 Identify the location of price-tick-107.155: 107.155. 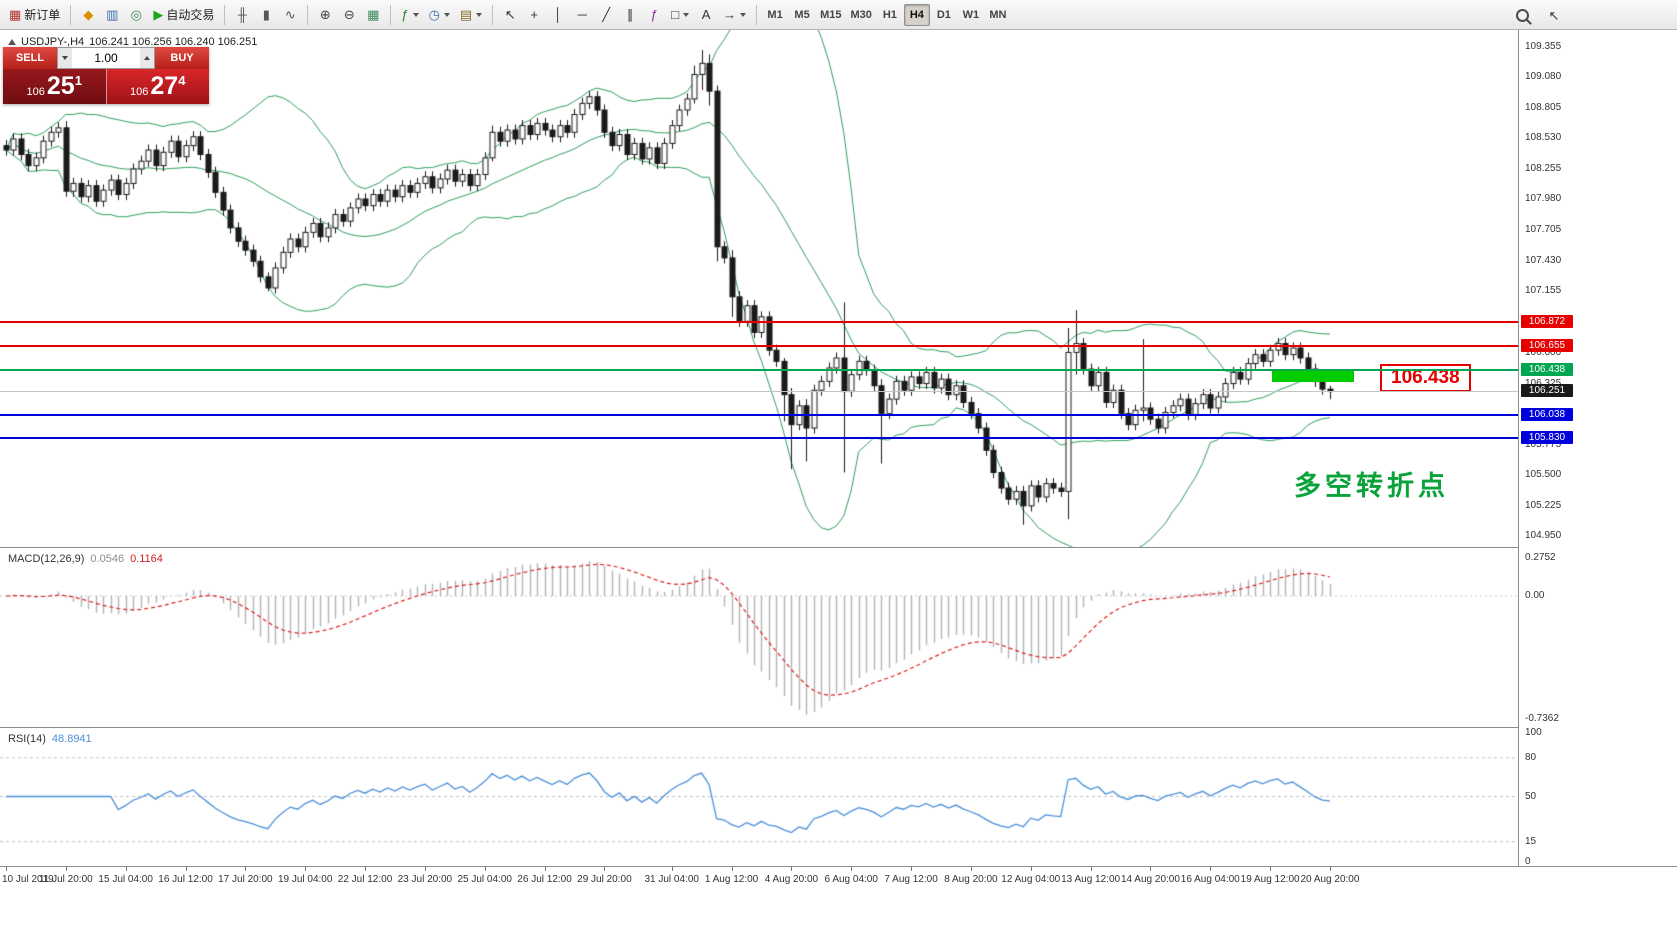
(1543, 291).